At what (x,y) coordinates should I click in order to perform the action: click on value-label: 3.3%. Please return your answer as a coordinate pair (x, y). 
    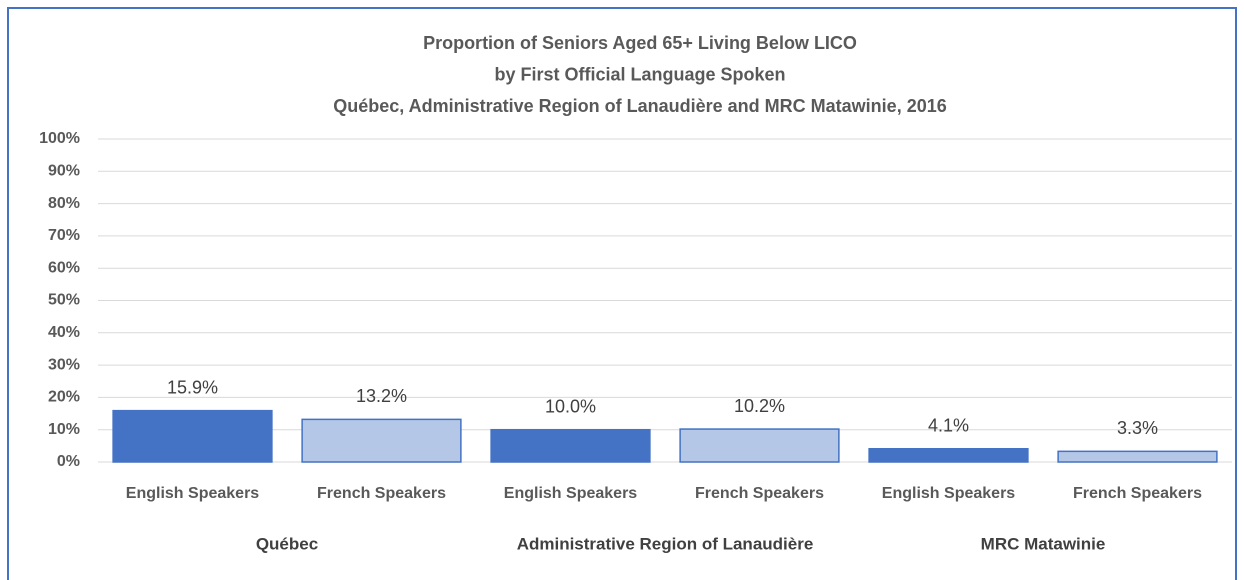
    Looking at the image, I should click on (1137, 428).